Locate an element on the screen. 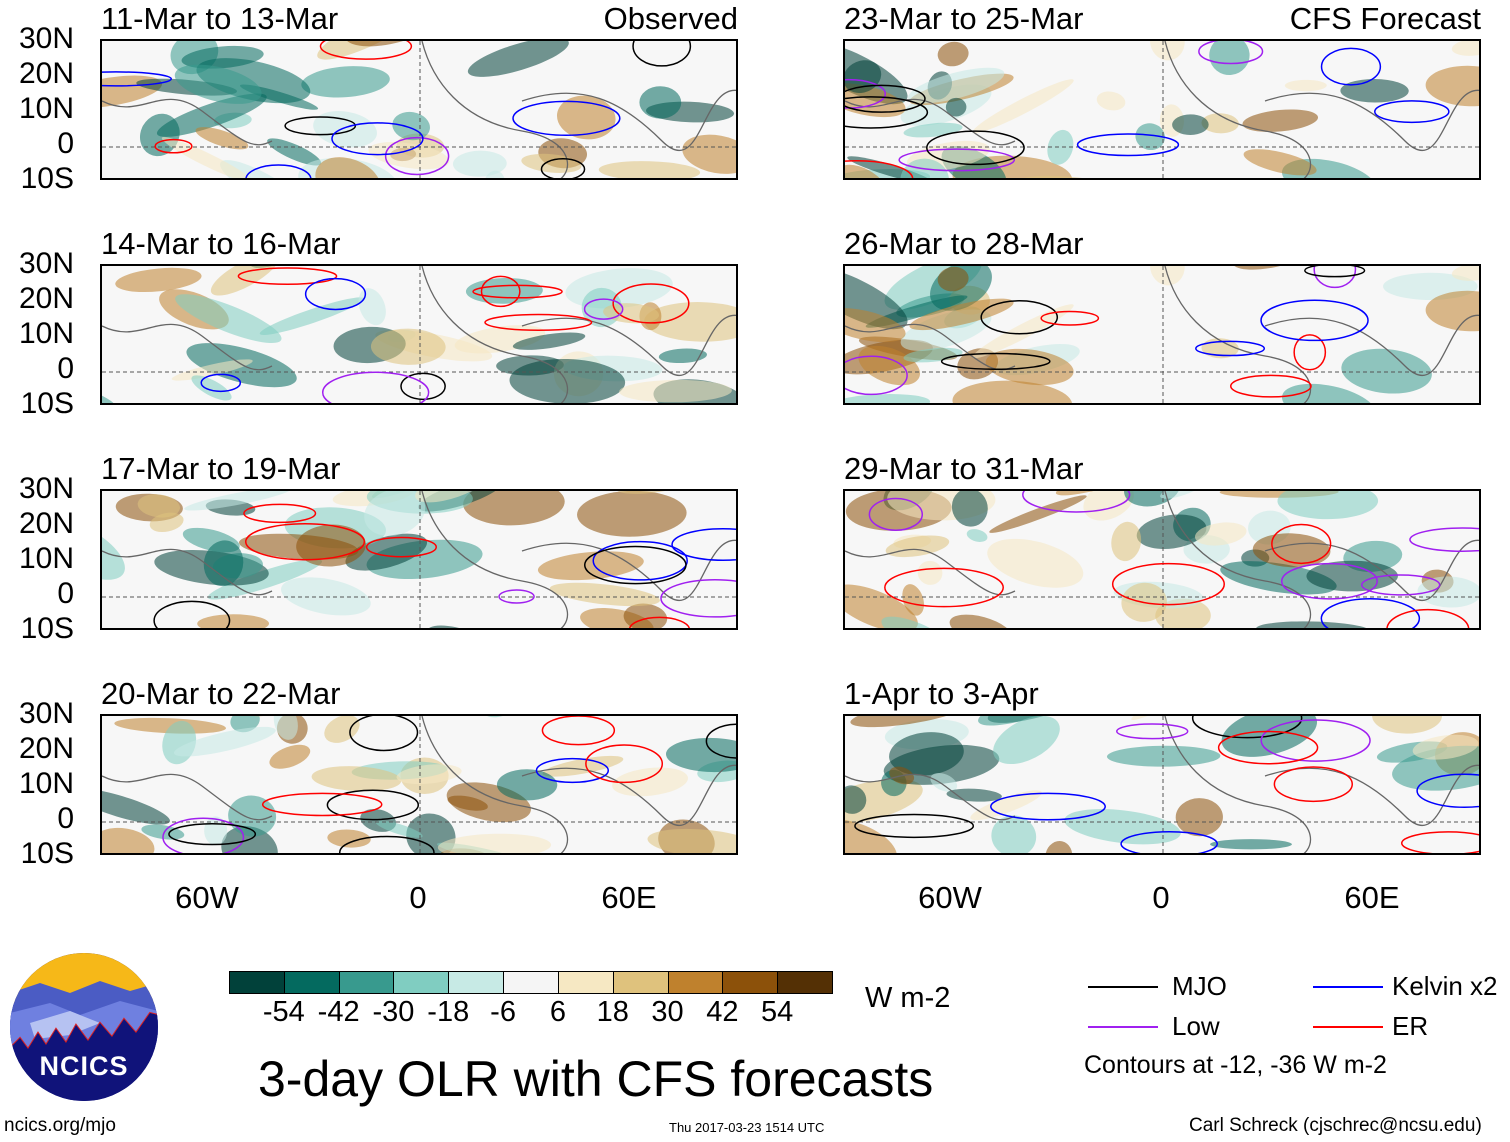 The height and width of the screenshot is (1142, 1510). lat-label: 30N is located at coordinates (46, 488).